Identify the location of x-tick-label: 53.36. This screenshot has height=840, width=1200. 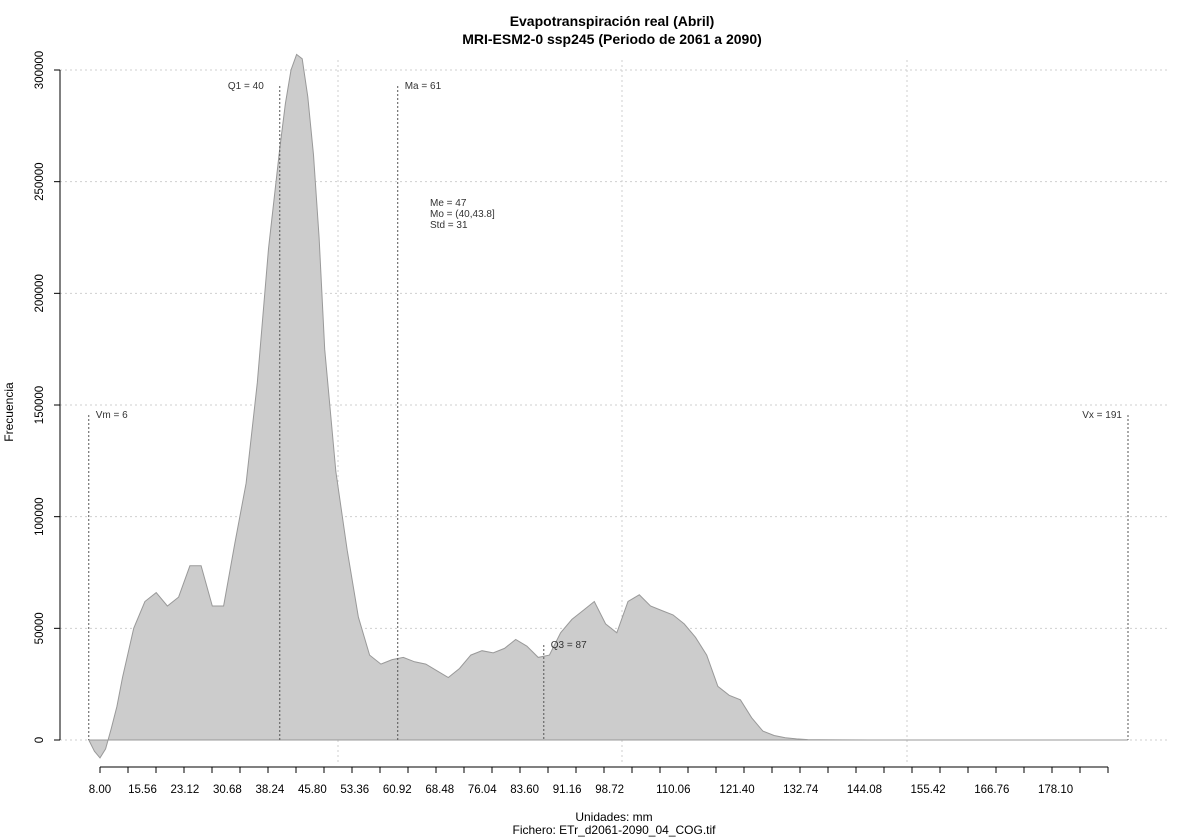
(354, 790).